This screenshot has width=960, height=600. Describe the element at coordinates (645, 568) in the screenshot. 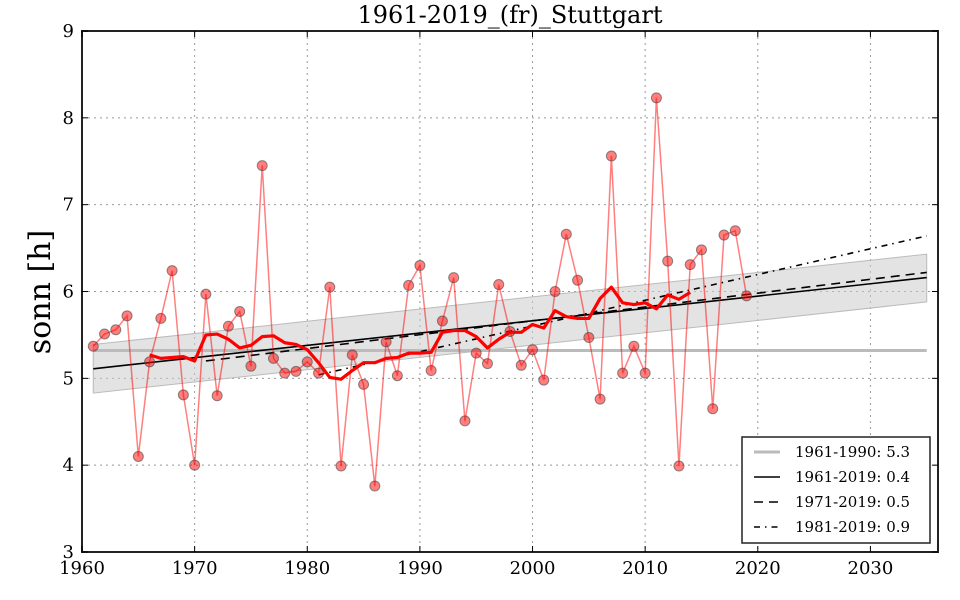

I see `x-tick-label: 2010` at that location.